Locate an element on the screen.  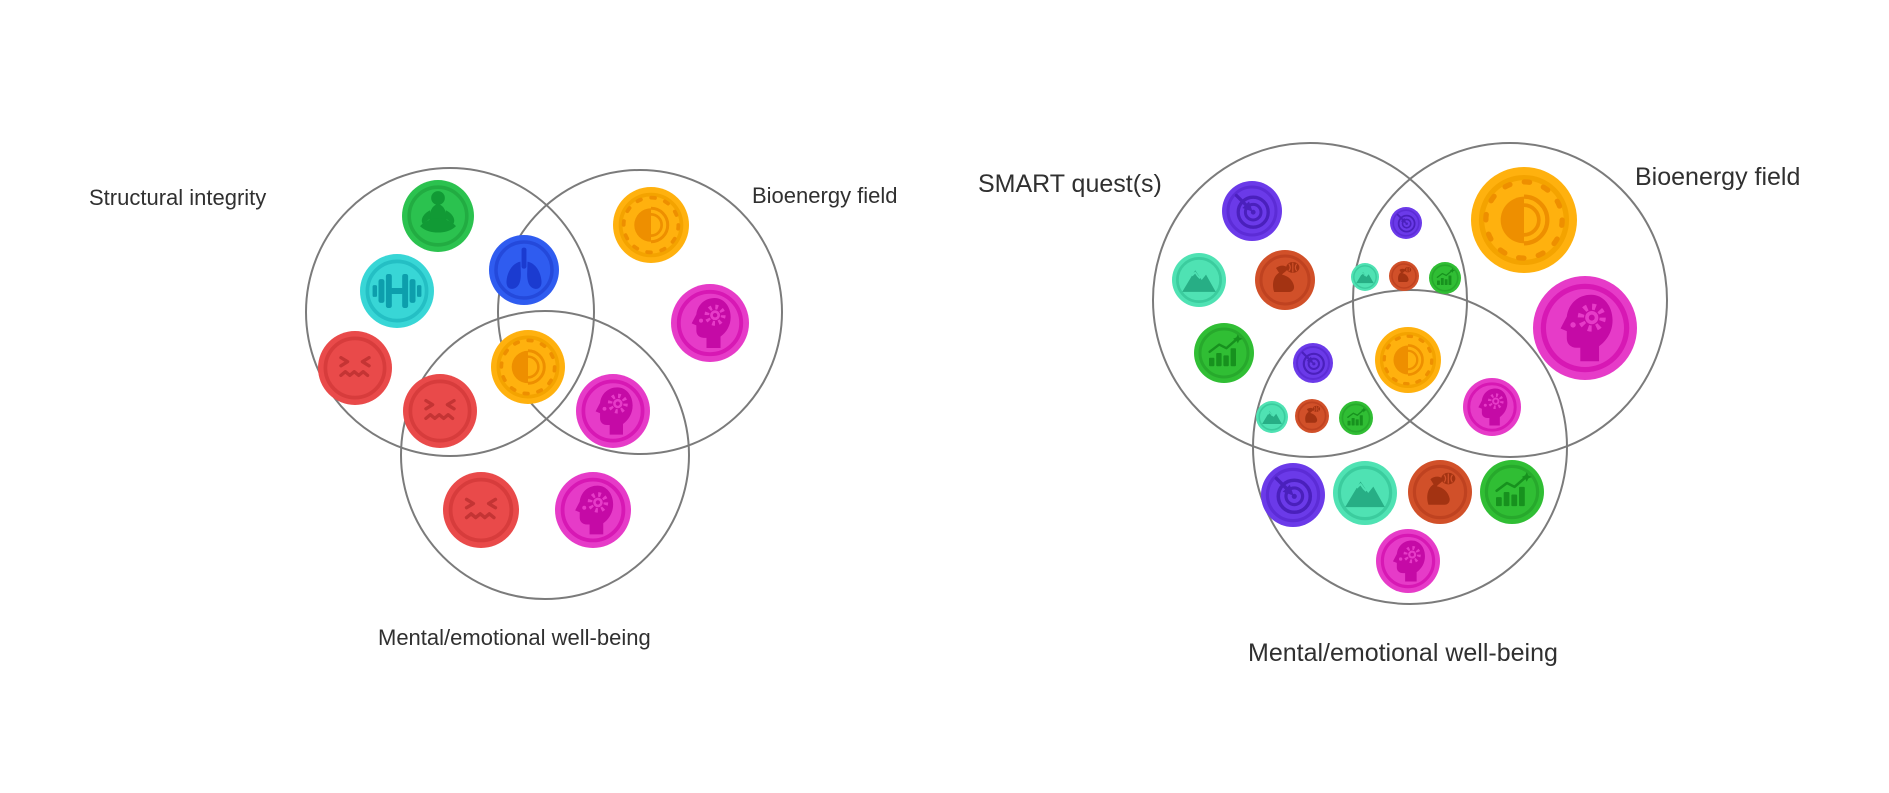
label-bioenergy-field-left: Bioenergy field is located at coordinates (825, 195).